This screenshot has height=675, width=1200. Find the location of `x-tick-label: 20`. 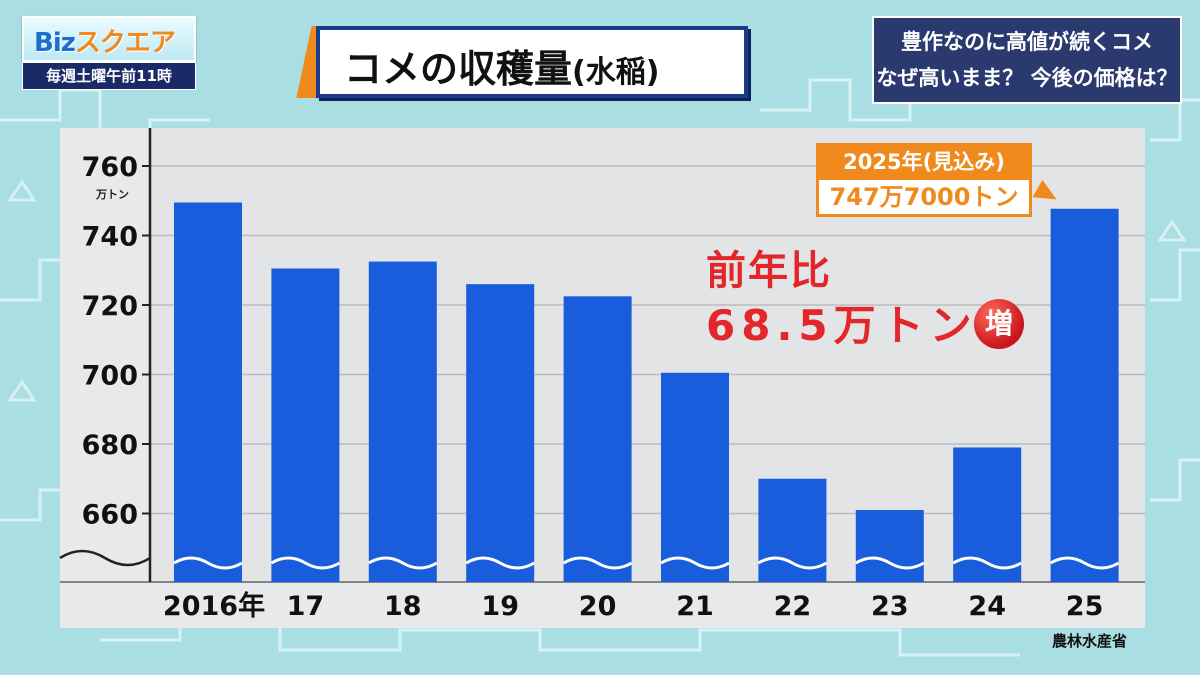

x-tick-label: 20 is located at coordinates (598, 606).